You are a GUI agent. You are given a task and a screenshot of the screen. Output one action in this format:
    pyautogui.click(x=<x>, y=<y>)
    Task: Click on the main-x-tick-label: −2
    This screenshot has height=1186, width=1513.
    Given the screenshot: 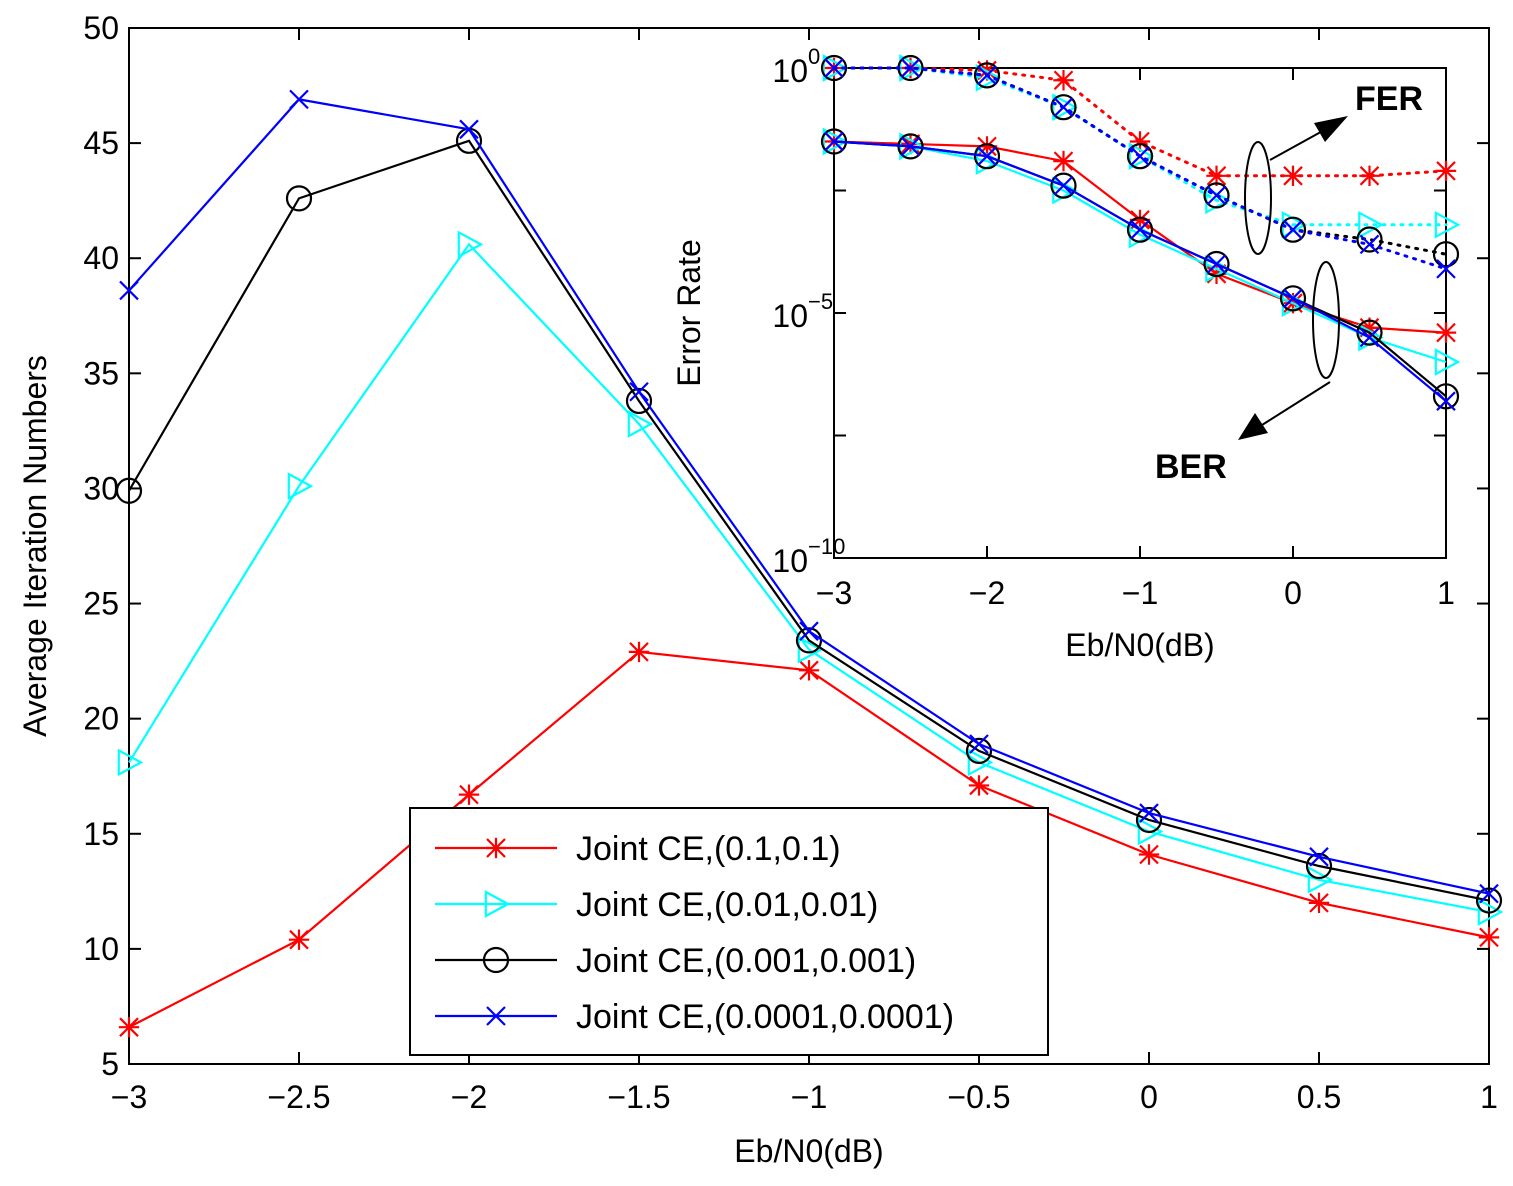 What is the action you would take?
    pyautogui.click(x=469, y=1097)
    